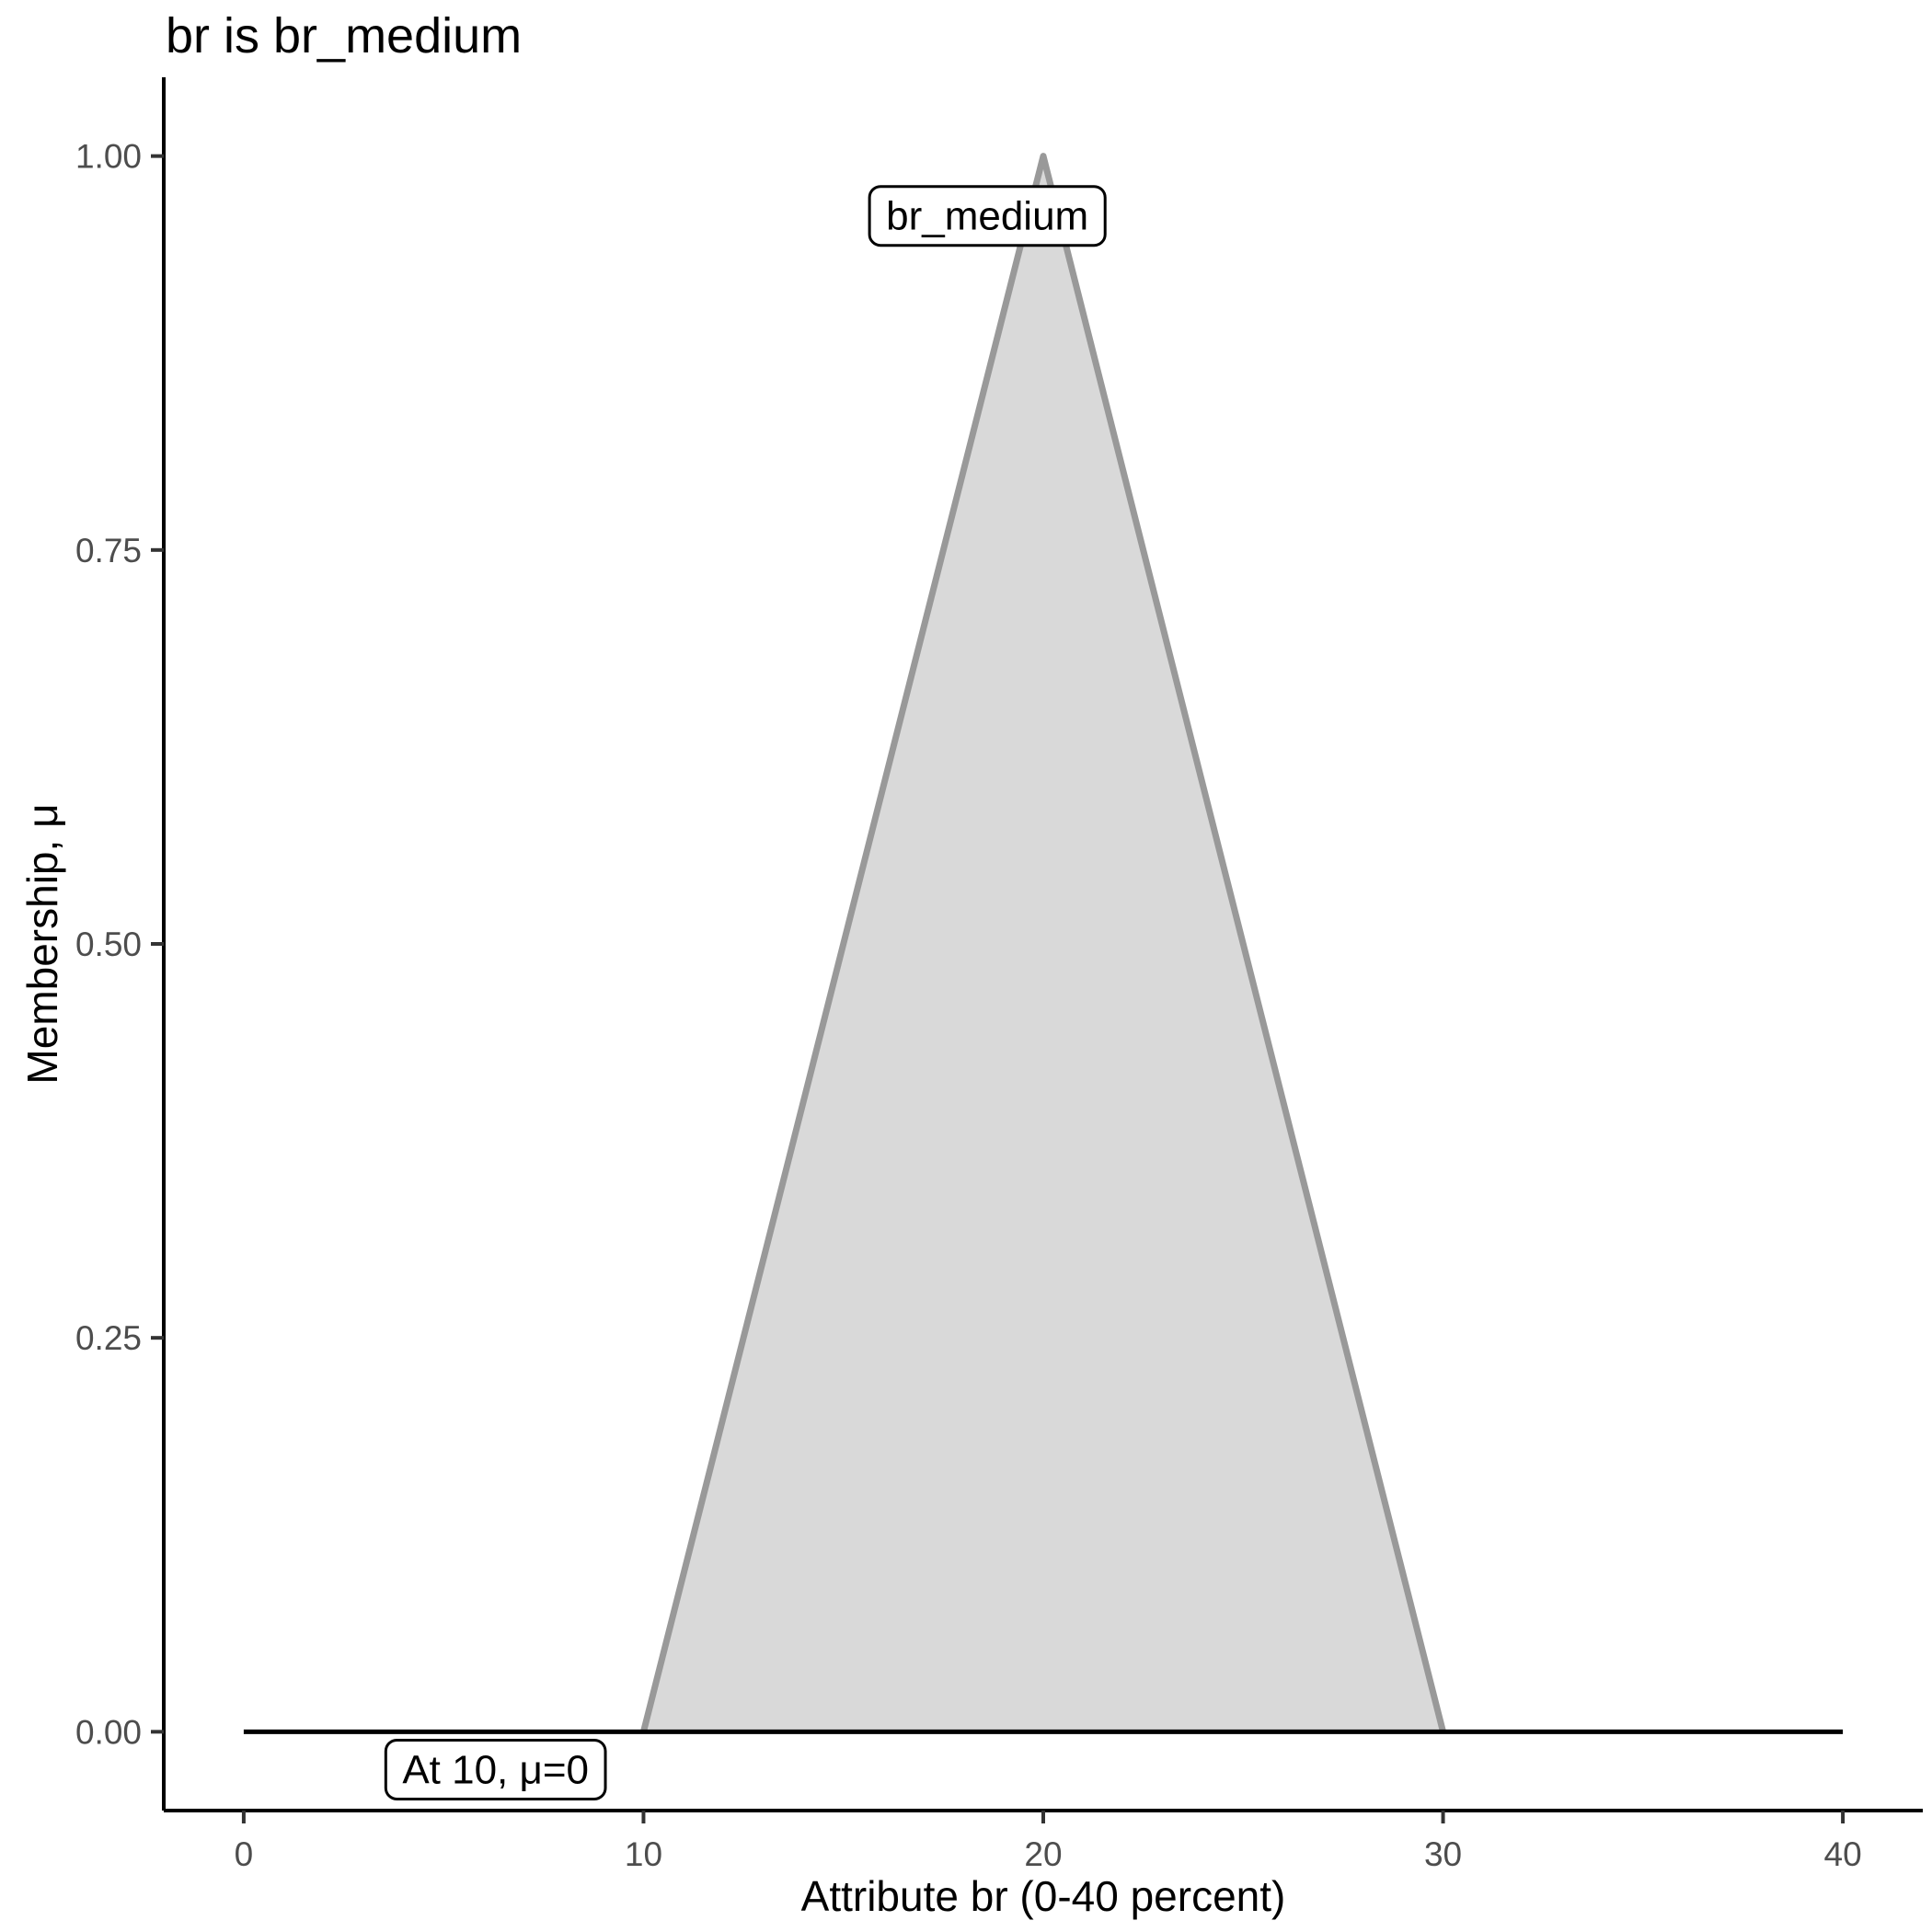 This screenshot has width=1932, height=1932. I want to click on plot-title: br is br_medium, so click(344, 35).